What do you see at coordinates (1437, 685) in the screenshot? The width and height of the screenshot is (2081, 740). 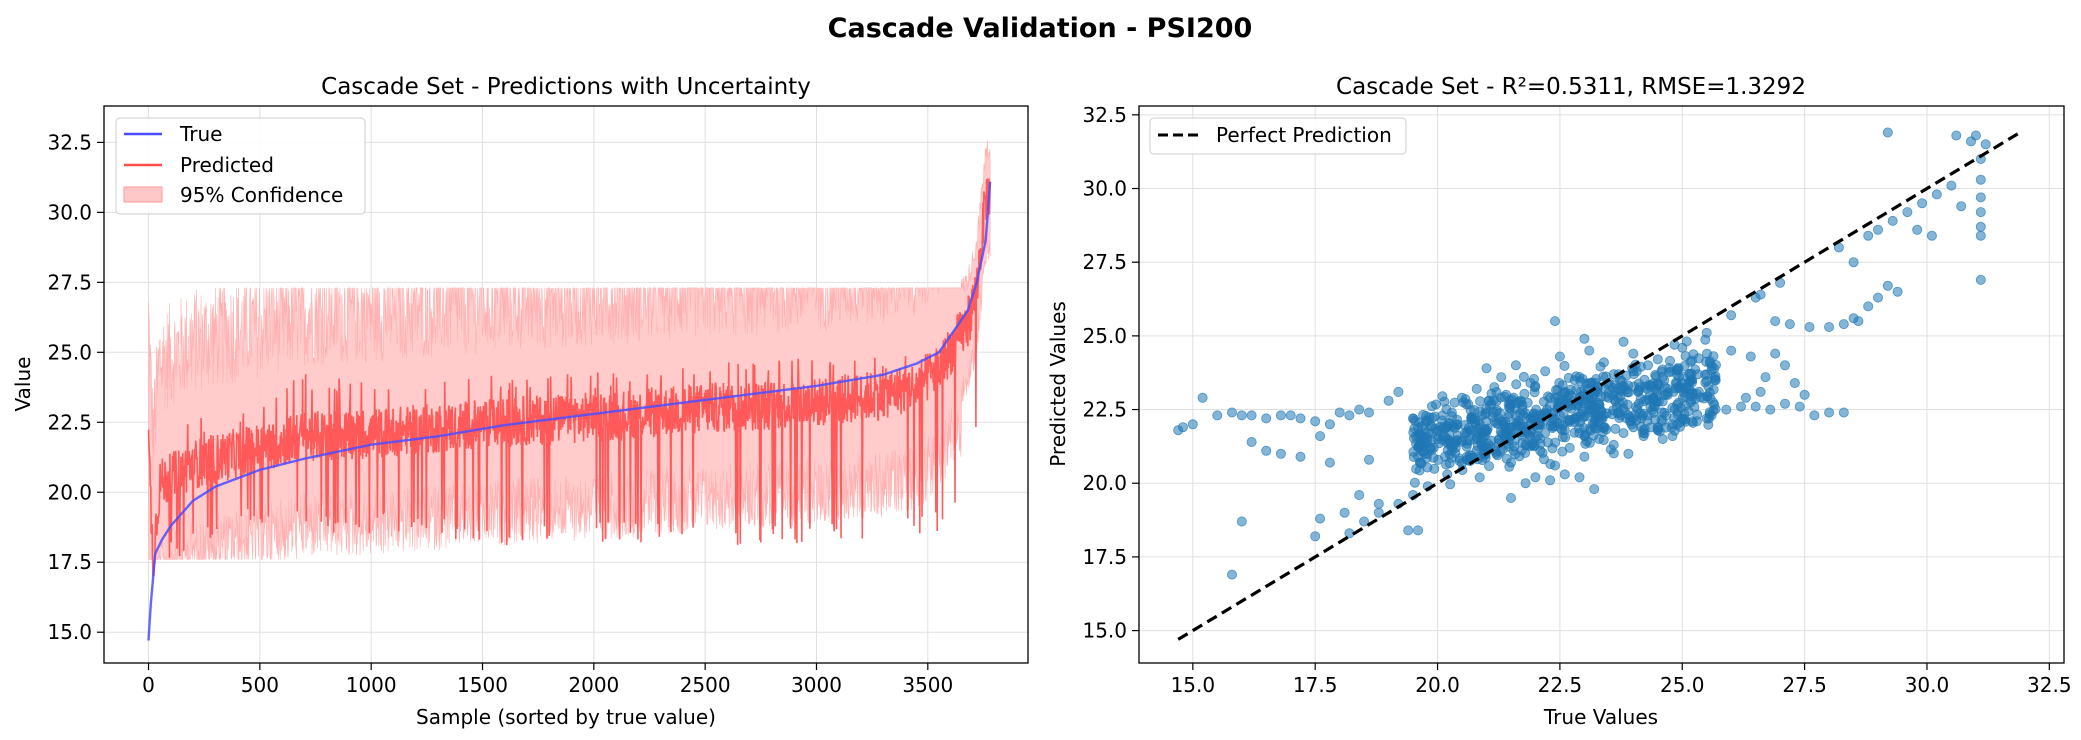 I see `x-tick-label: 20.0` at bounding box center [1437, 685].